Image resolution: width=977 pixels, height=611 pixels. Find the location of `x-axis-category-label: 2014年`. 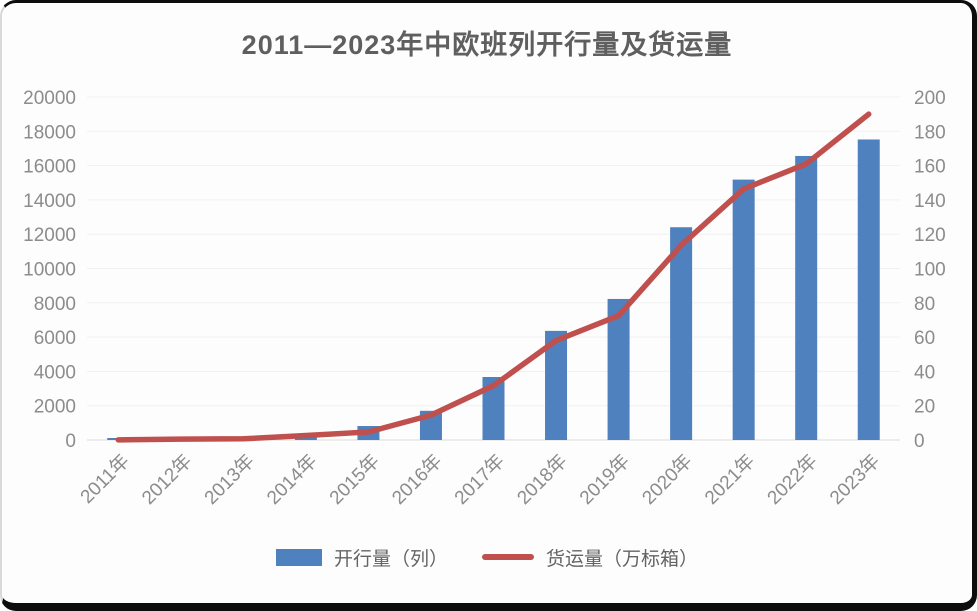

x-axis-category-label: 2014年 is located at coordinates (292, 479).